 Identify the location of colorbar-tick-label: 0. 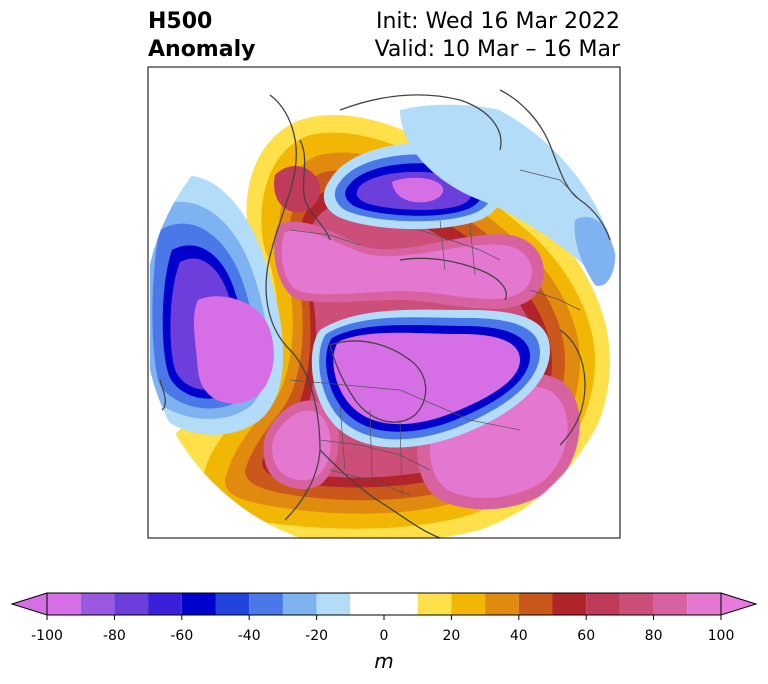
(384, 636).